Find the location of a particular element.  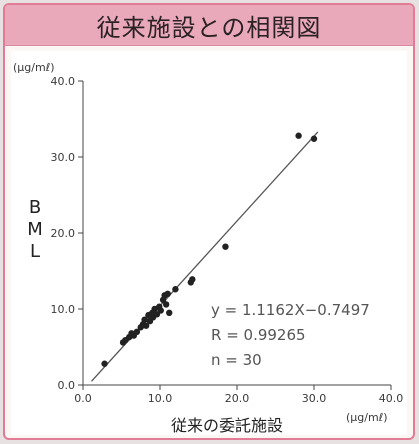

y-tick-label: 20.0 is located at coordinates (63, 233).